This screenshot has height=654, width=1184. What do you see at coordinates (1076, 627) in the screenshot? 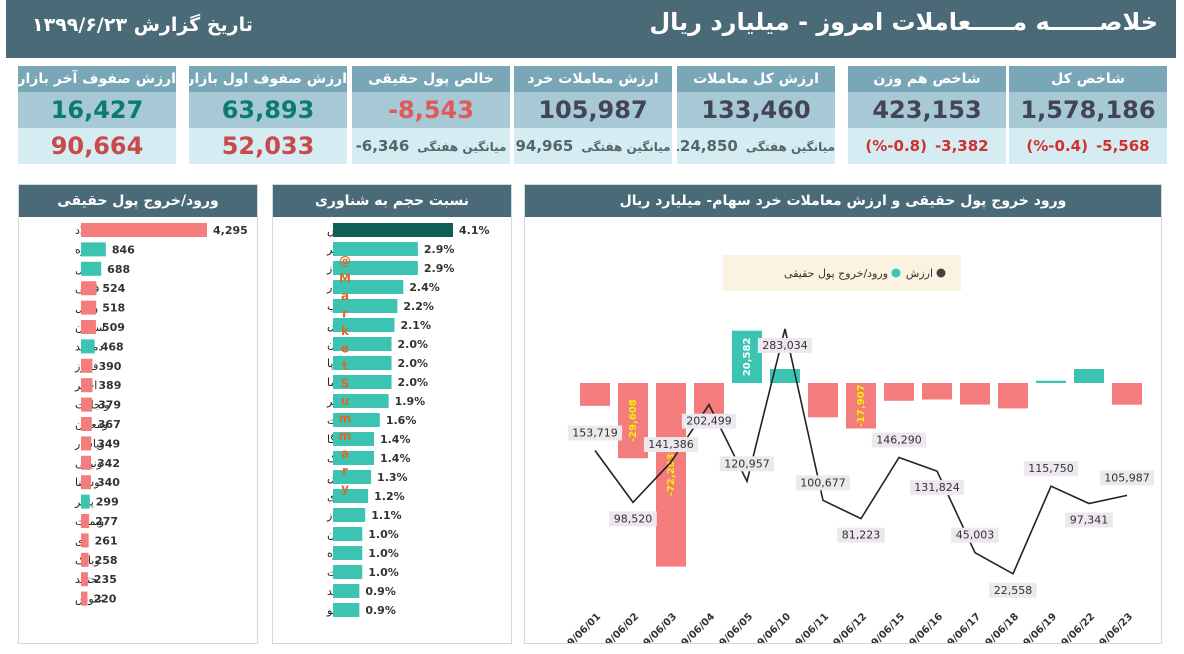
I see `x-axis-label: 99/06/22` at bounding box center [1076, 627].